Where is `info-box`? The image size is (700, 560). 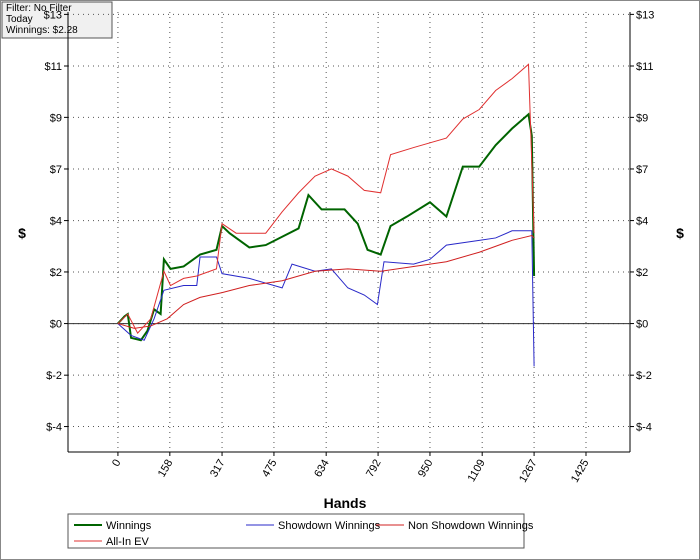
info-box is located at coordinates (57, 20).